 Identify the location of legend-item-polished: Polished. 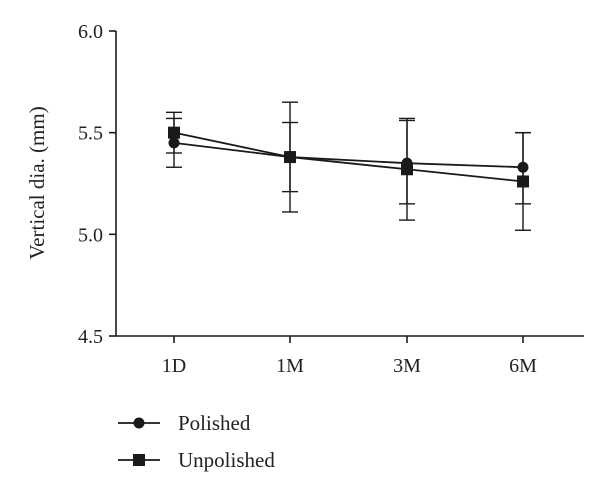
(184, 423).